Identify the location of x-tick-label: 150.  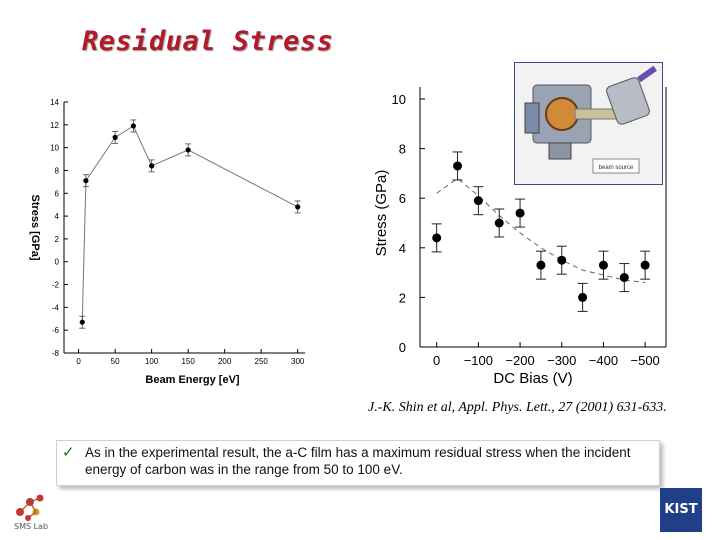
(188, 361).